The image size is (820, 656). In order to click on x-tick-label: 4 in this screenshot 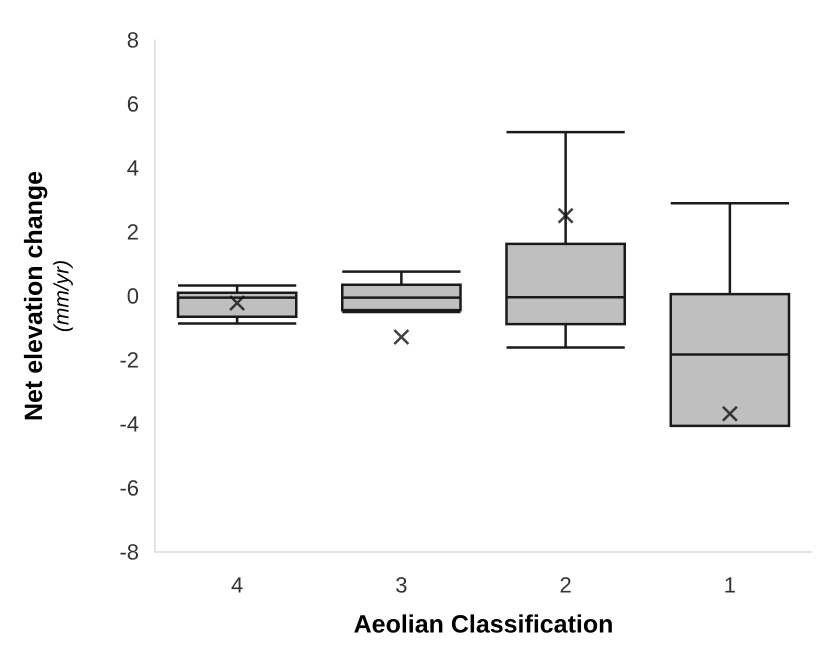, I will do `click(237, 585)`.